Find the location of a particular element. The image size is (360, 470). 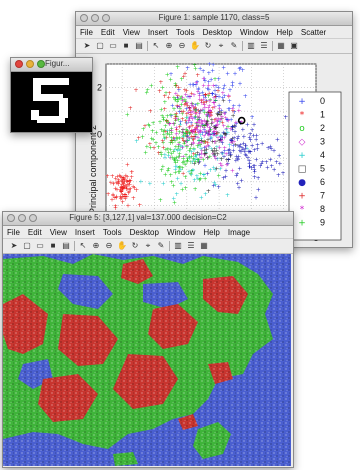

legend-label-7: 7 is located at coordinates (322, 196).